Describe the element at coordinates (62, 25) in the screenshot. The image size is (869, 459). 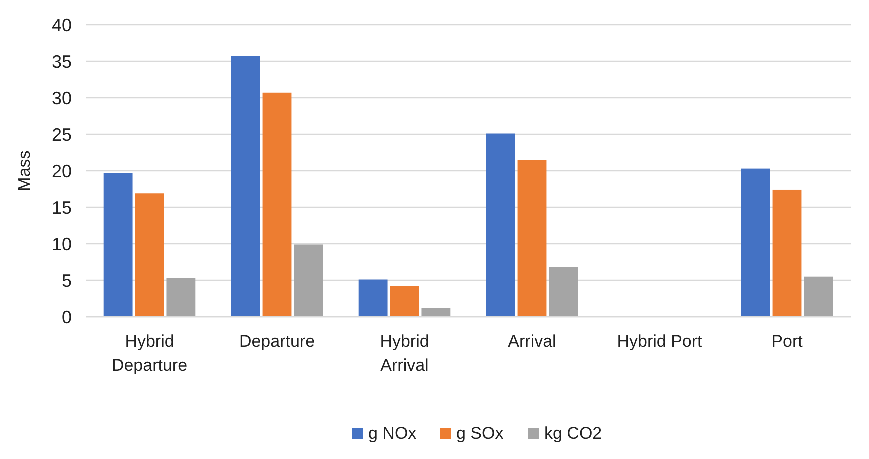
I see `y-tick-label: 40` at that location.